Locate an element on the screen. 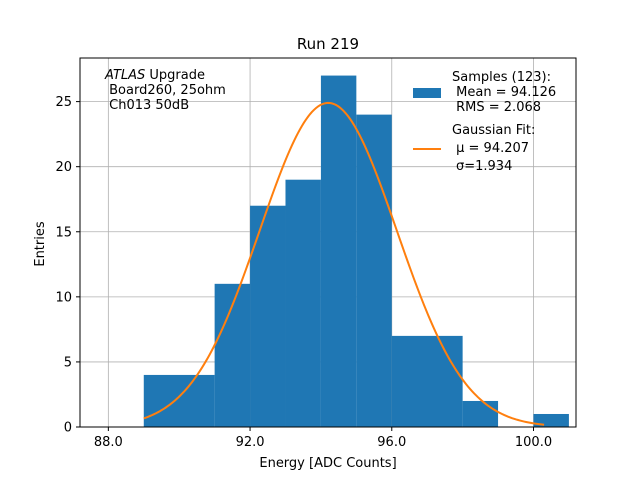 Image resolution: width=640 pixels, height=480 pixels. annotation-line-2: Board260, 25ohm is located at coordinates (165, 90).